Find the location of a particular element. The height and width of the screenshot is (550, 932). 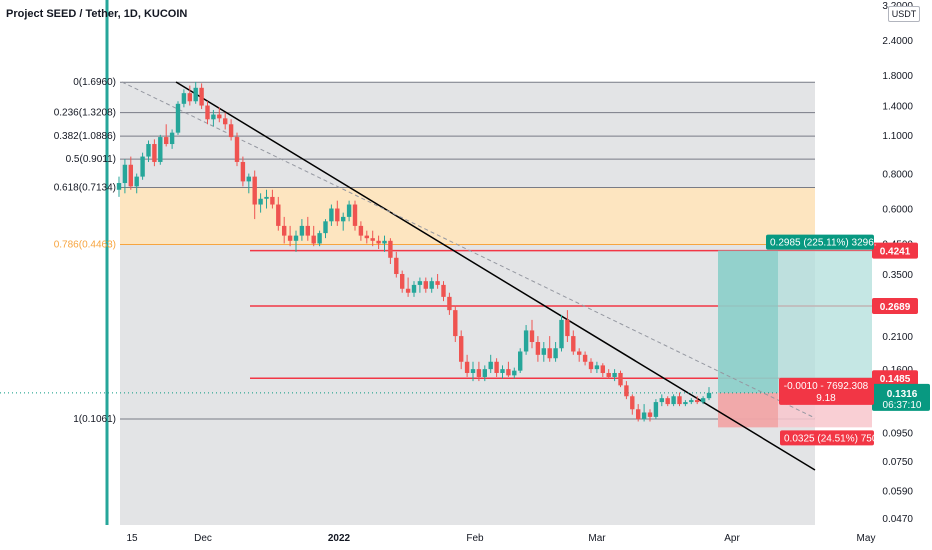

time-axis-tick-label: 15 is located at coordinates (132, 538).